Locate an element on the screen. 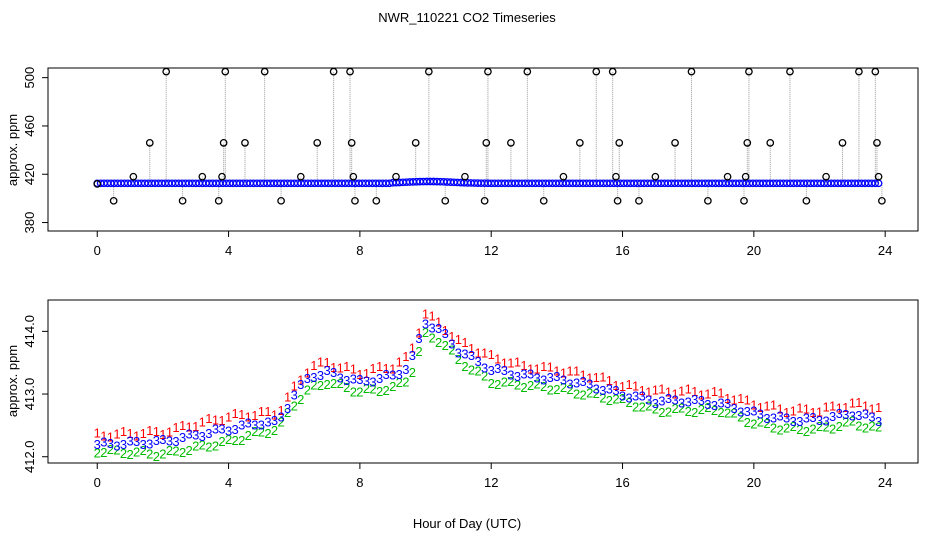 Image resolution: width=936 pixels, height=540 pixels. x-tick-label: 16 is located at coordinates (622, 250).